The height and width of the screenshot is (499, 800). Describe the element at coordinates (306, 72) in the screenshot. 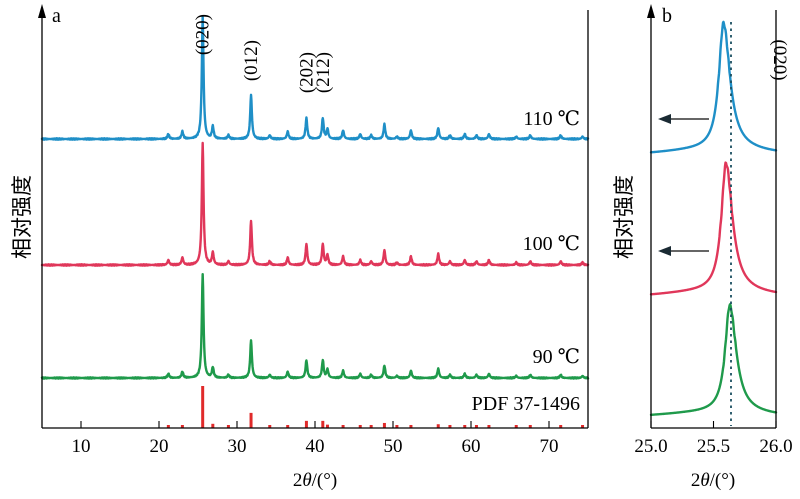

I see `peak-label: (202)` at that location.